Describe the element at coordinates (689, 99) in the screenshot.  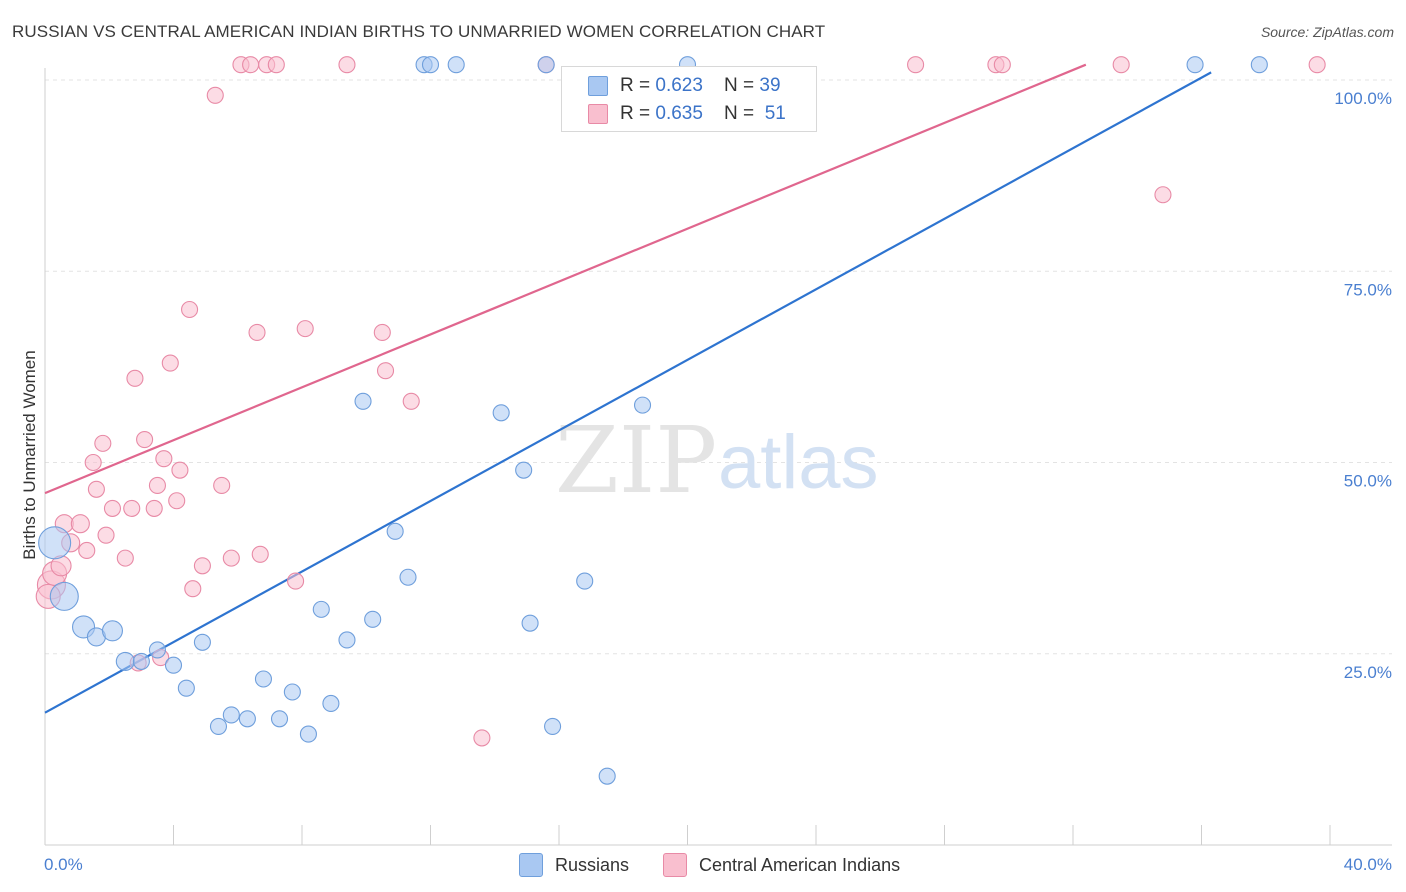
I see `correlation-legend: R = 0.623 N = 39 R = 0.635 N = 51` at that location.